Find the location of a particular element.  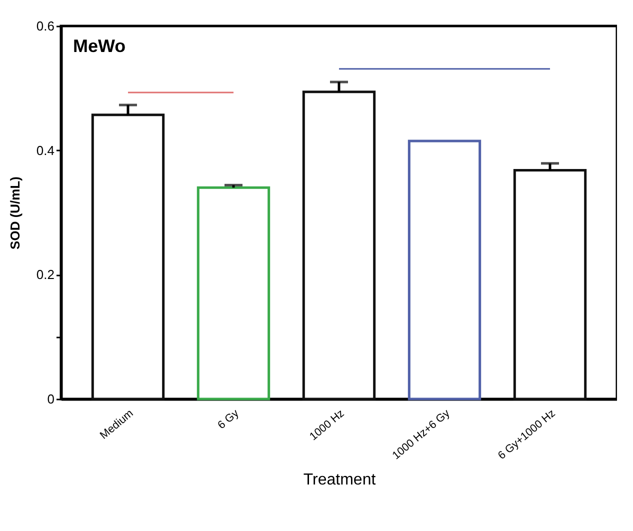

x-axis-title: Treatment is located at coordinates (339, 479).